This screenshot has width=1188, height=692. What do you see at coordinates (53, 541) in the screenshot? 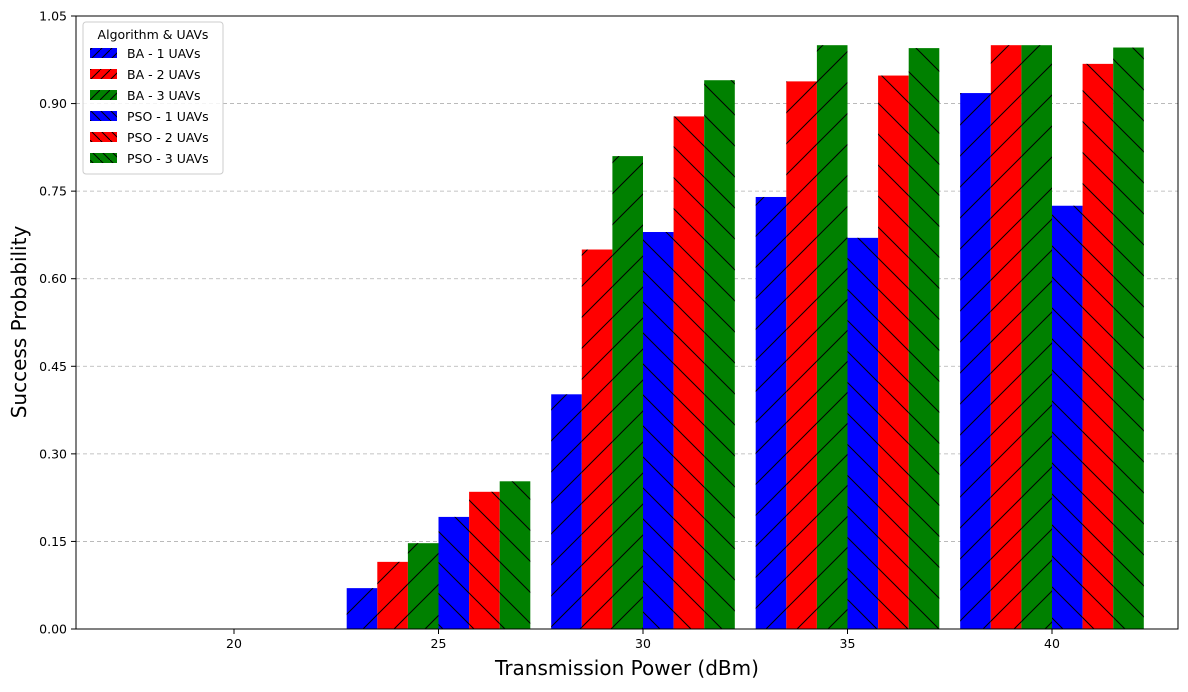
I see `y-tick-label: 0.15` at bounding box center [53, 541].